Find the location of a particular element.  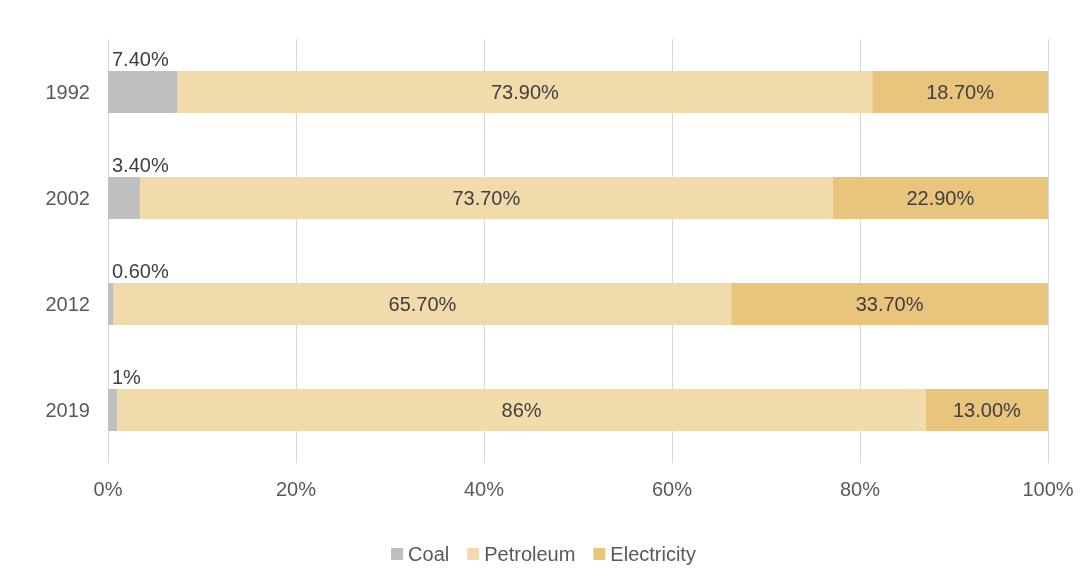

data-label: 0.60% is located at coordinates (140, 271).